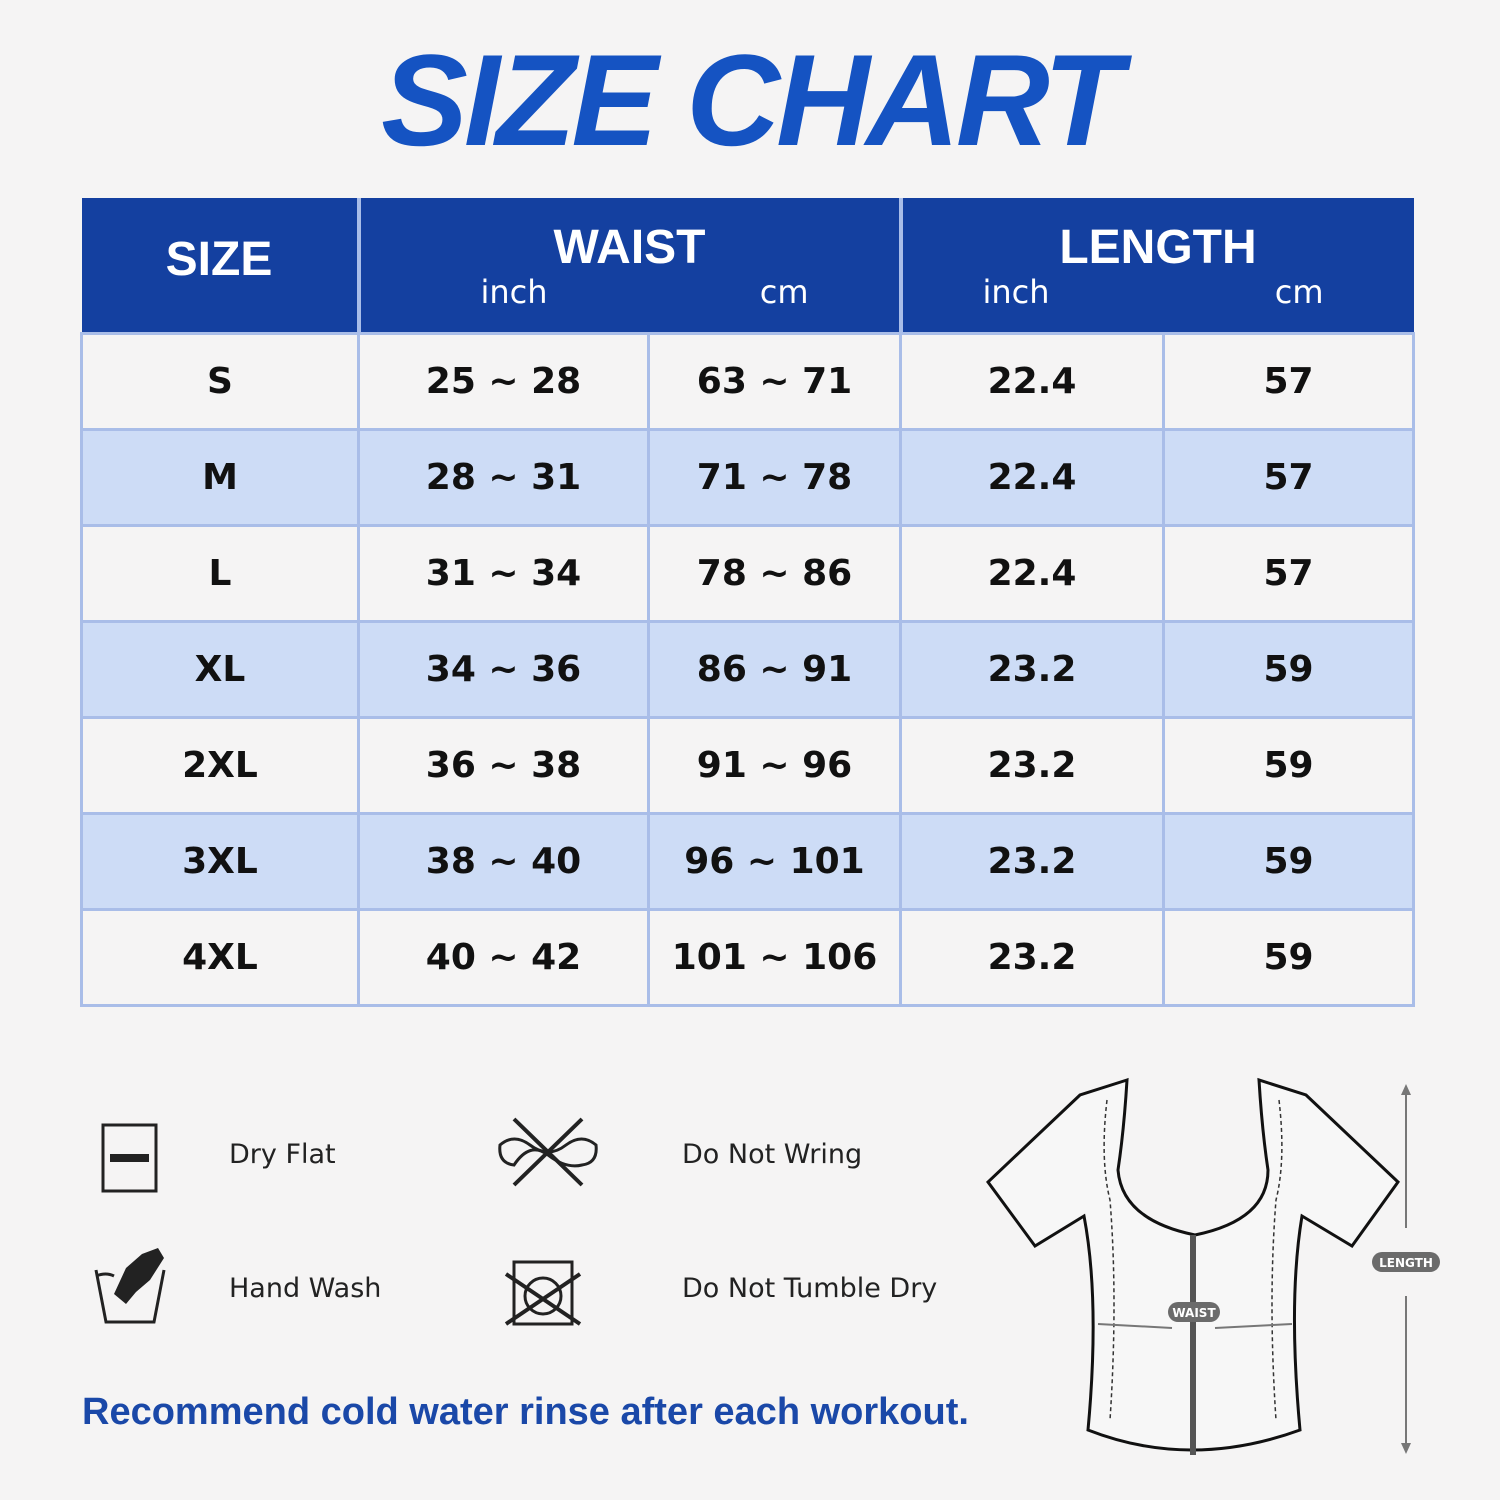  I want to click on cell-size: S, so click(220, 381).